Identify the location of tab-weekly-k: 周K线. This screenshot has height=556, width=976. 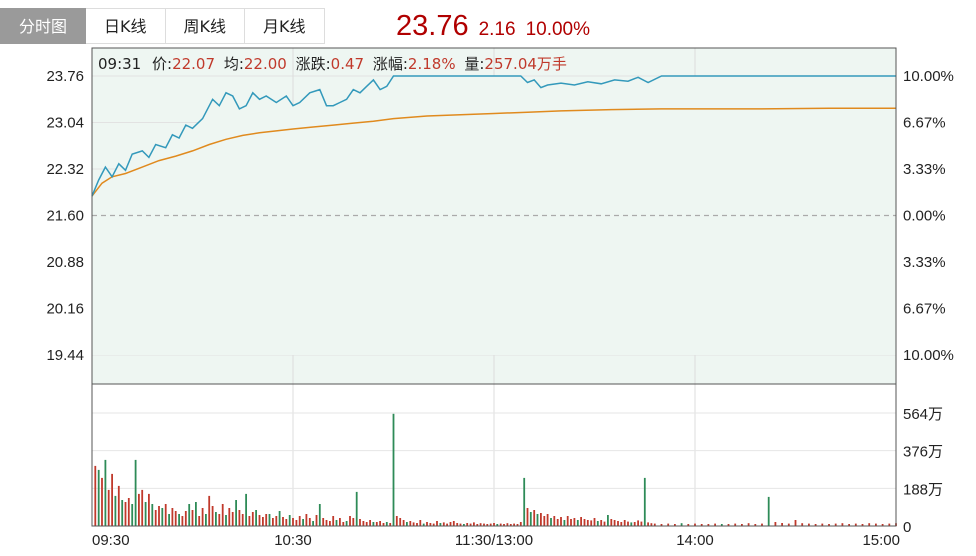
(205, 26).